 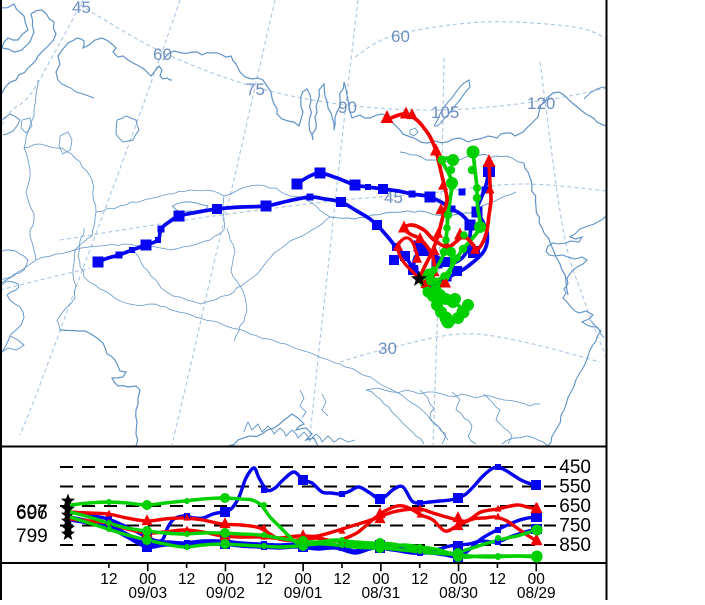 I want to click on svg-text: 09/01, so click(x=303, y=592).